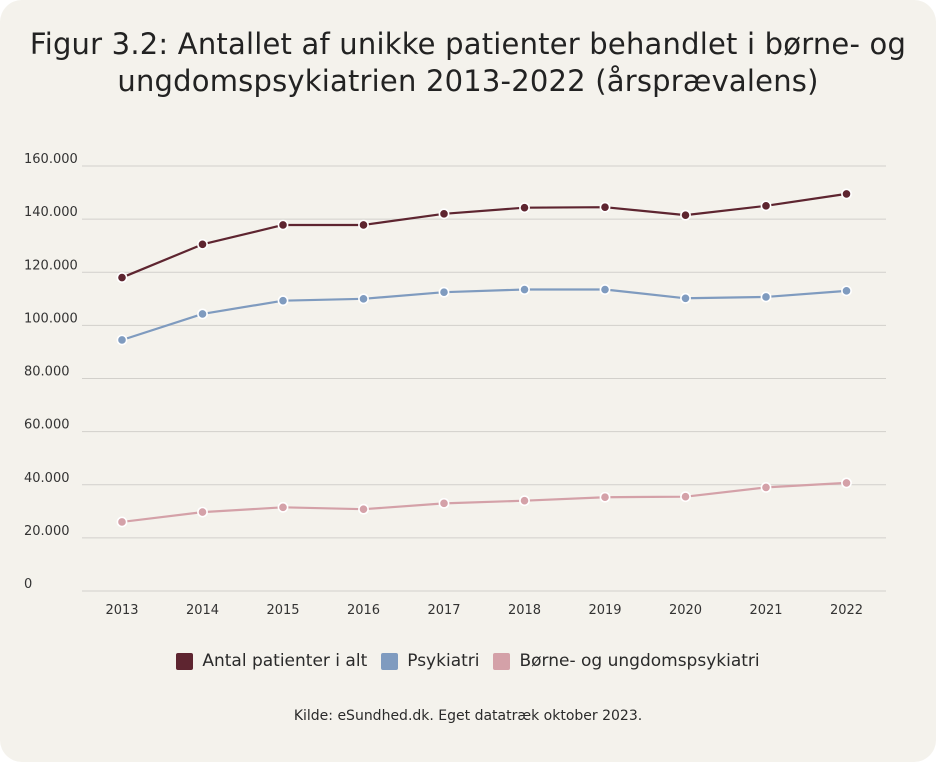  Describe the element at coordinates (443, 610) in the screenshot. I see `x-tick-label: 2017` at that location.